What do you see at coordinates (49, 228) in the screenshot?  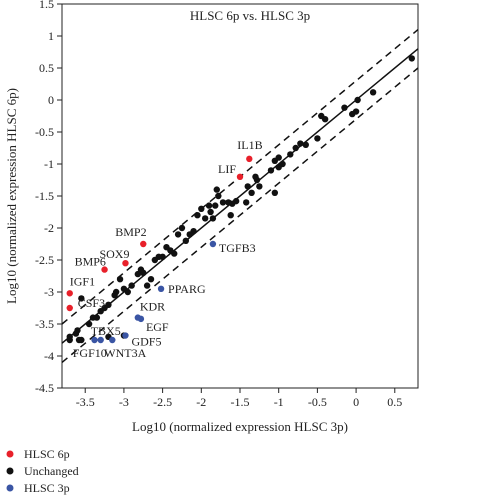 I see `y-tick-label: -2` at bounding box center [49, 228].